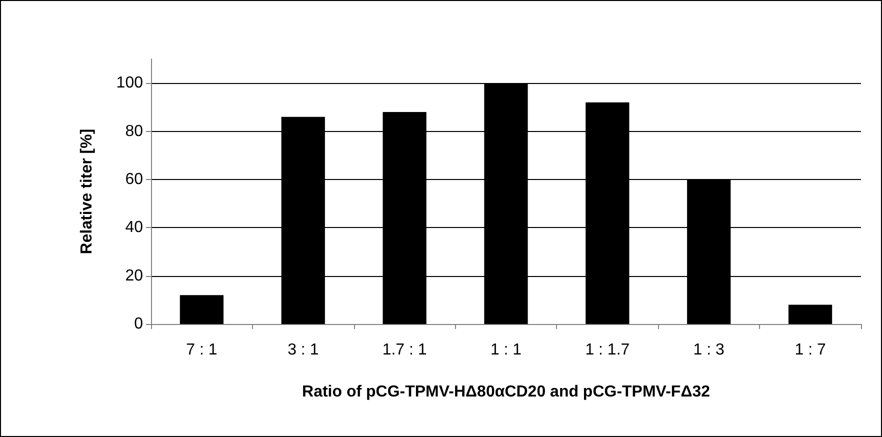 This screenshot has width=882, height=437. I want to click on y-tick-label: 20, so click(134, 275).